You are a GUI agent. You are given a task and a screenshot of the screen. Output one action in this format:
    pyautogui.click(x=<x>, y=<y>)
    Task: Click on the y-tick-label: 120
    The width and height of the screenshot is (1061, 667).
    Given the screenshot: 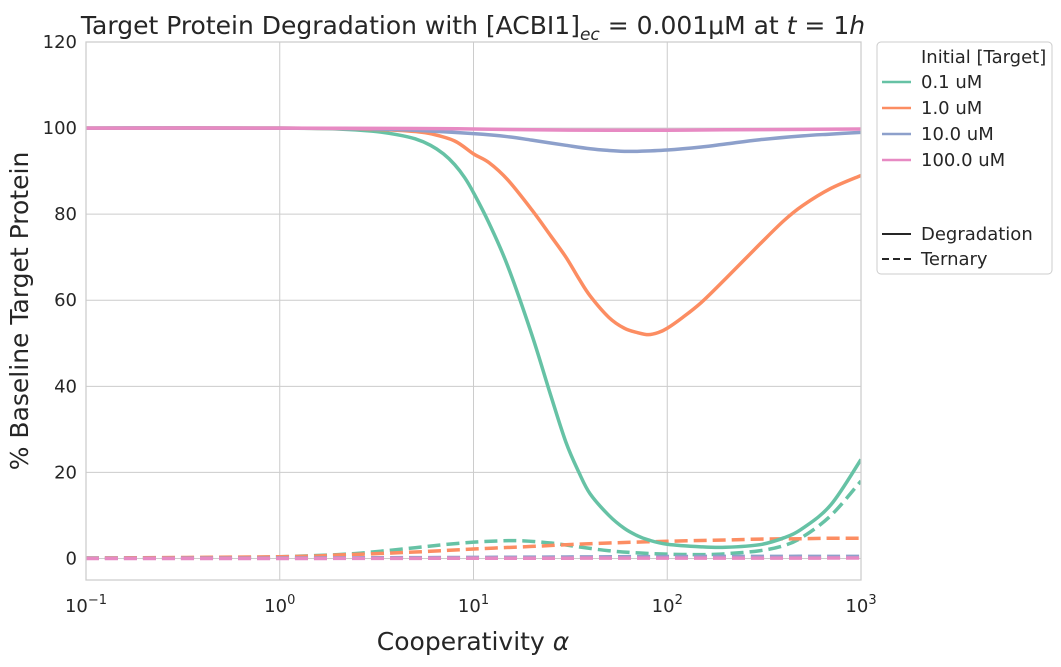 What is the action you would take?
    pyautogui.click(x=60, y=42)
    